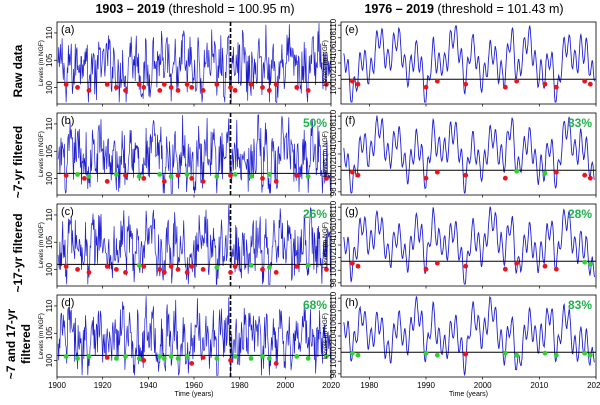 The height and width of the screenshot is (405, 600). I want to click on panel-letter: (c), so click(67, 212).